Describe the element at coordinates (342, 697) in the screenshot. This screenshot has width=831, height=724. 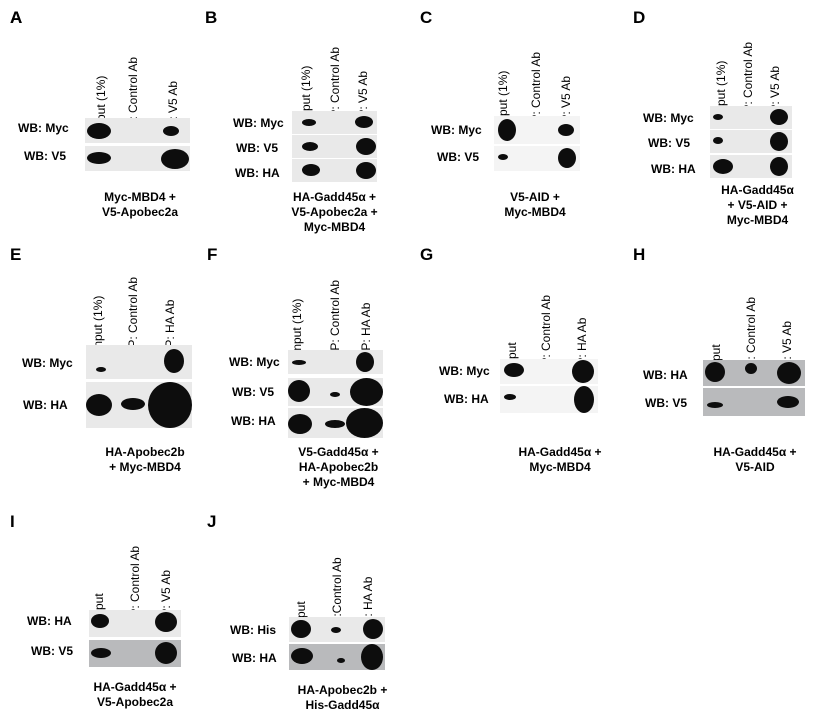
I see `caption: HA-Apobec2b + His-Gadd45α` at that location.